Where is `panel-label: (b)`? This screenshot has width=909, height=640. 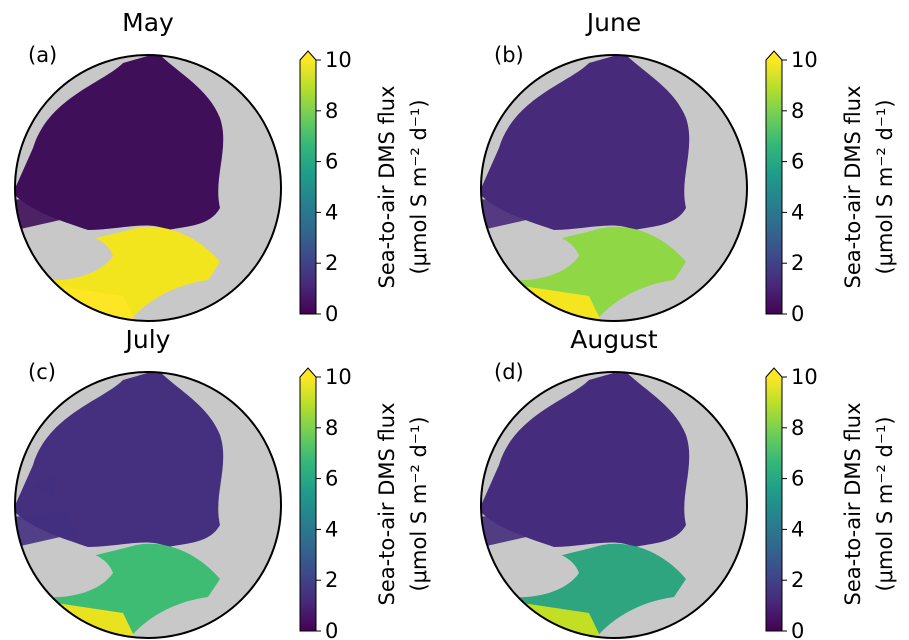 panel-label: (b) is located at coordinates (509, 55).